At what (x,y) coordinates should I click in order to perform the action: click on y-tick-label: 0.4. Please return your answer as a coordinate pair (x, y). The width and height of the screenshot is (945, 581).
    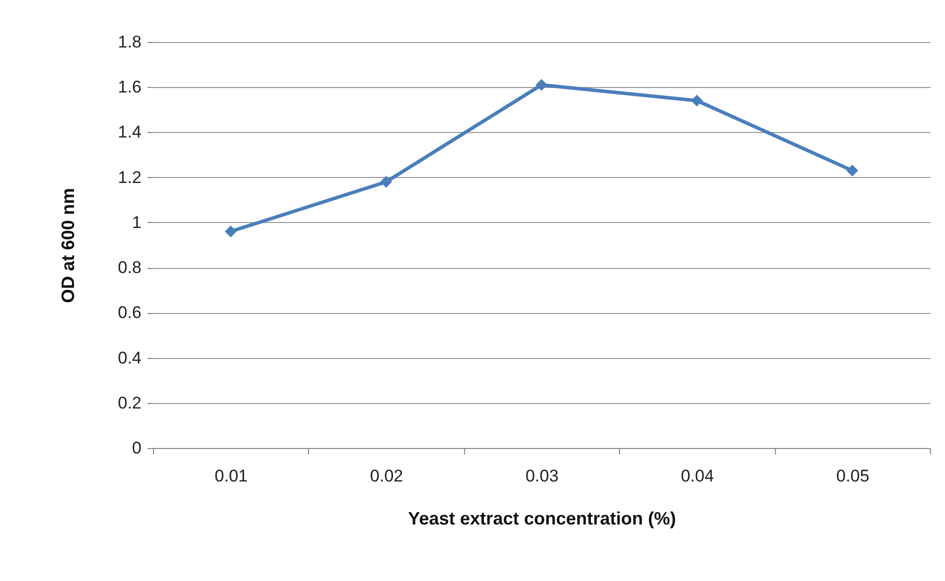
    Looking at the image, I should click on (130, 358).